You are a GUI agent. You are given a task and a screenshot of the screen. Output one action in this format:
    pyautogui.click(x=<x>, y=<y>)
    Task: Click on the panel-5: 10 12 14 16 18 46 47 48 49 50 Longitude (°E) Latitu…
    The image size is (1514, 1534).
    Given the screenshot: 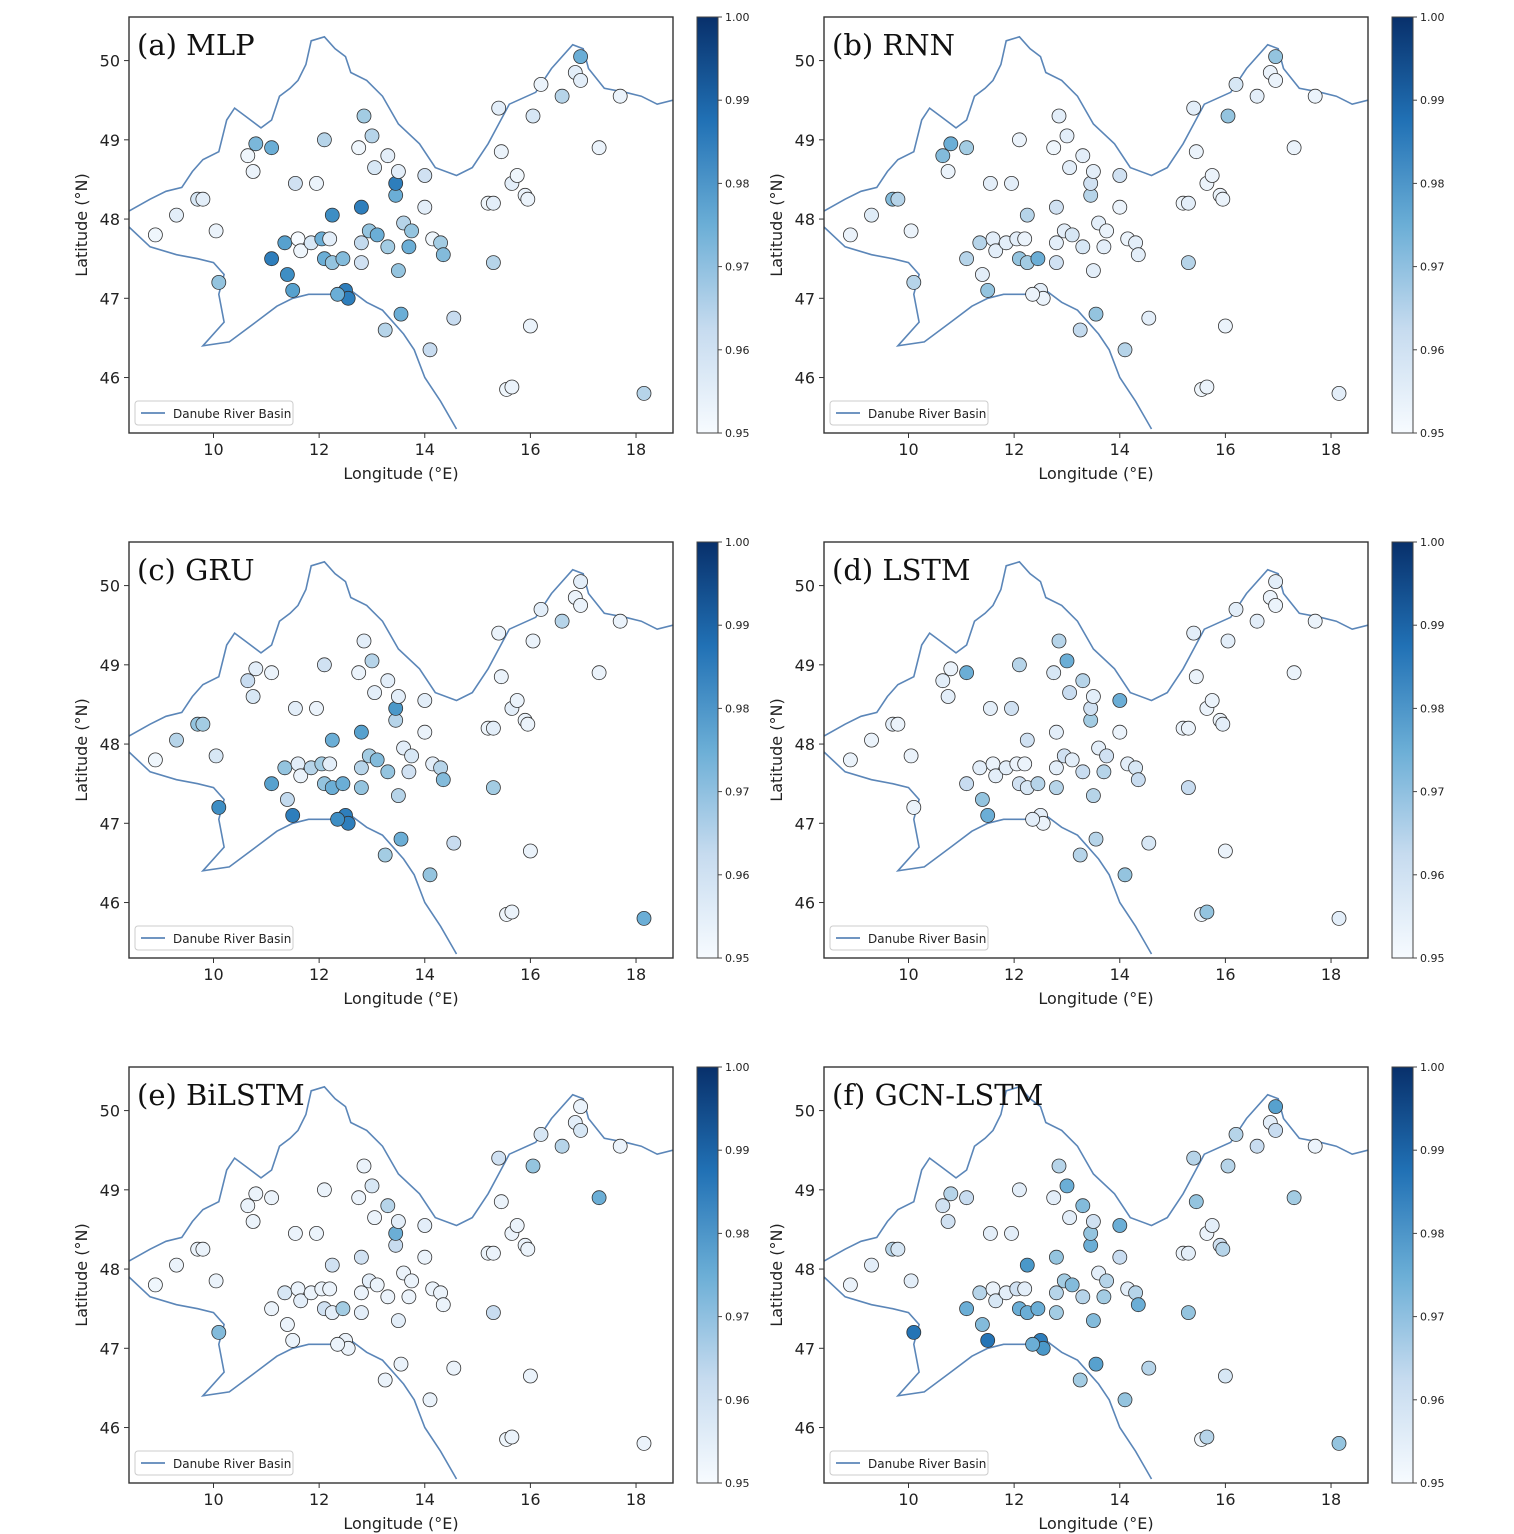 What is the action you would take?
    pyautogui.click(x=411, y=1297)
    